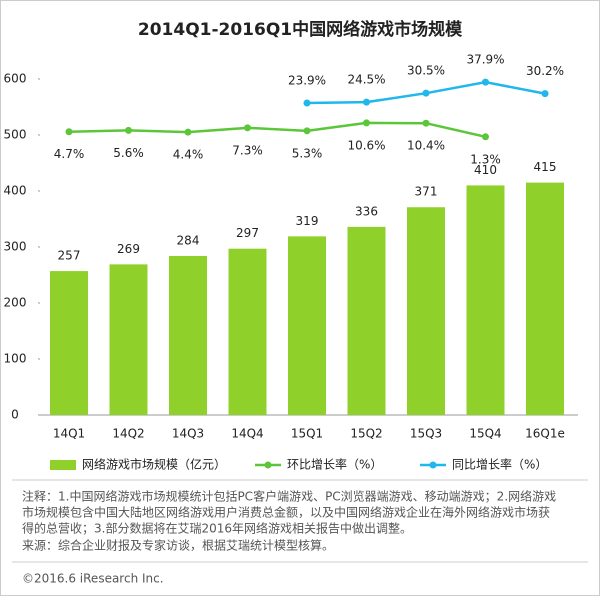 This screenshot has width=600, height=600. Describe the element at coordinates (69, 434) in the screenshot. I see `x-tick-label: 14Q1` at that location.